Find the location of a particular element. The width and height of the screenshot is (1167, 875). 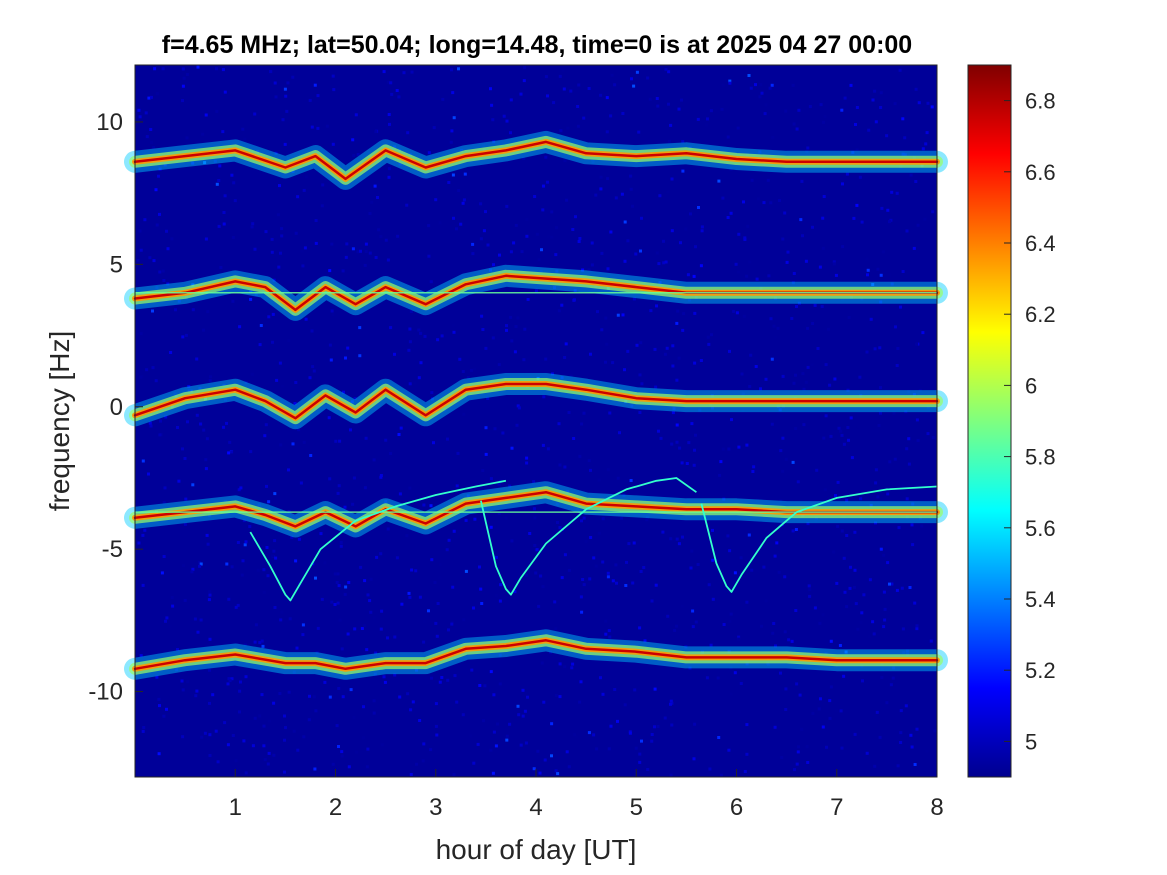

colorbar-tick-label: 5.4 is located at coordinates (1040, 599).